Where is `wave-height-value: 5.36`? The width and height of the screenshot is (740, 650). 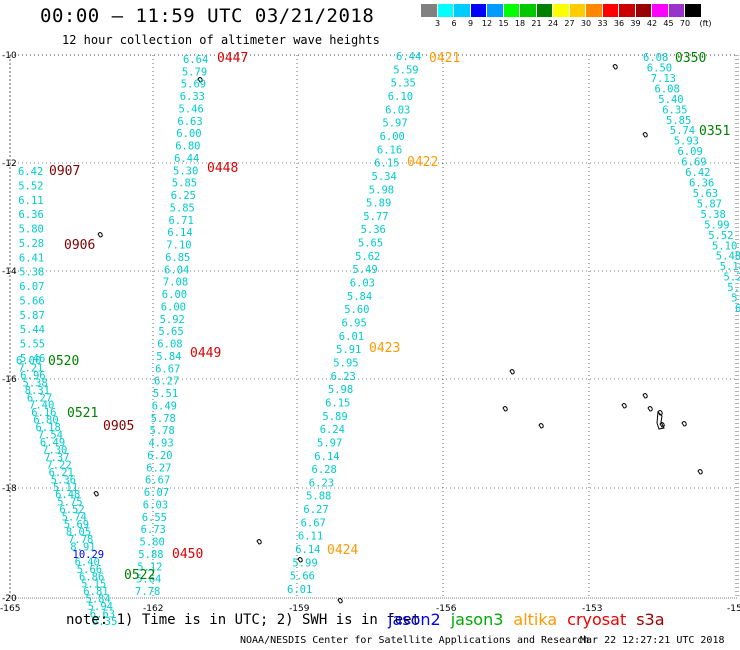
wave-height-value: 5.36 is located at coordinates (373, 230).